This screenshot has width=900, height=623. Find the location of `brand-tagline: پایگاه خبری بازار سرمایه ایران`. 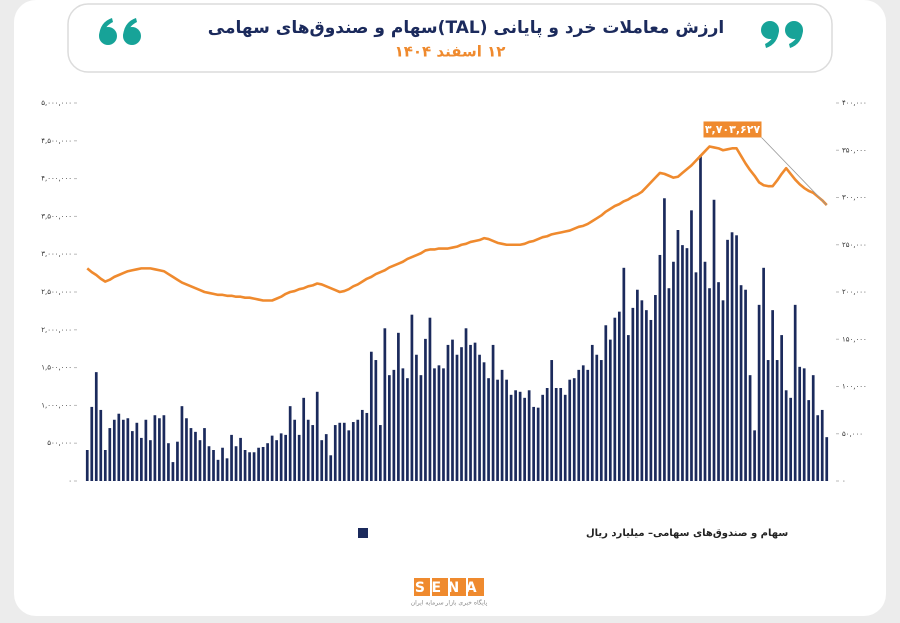

brand-tagline: پایگاه خبری بازار سرمایه ایران is located at coordinates (449, 603).